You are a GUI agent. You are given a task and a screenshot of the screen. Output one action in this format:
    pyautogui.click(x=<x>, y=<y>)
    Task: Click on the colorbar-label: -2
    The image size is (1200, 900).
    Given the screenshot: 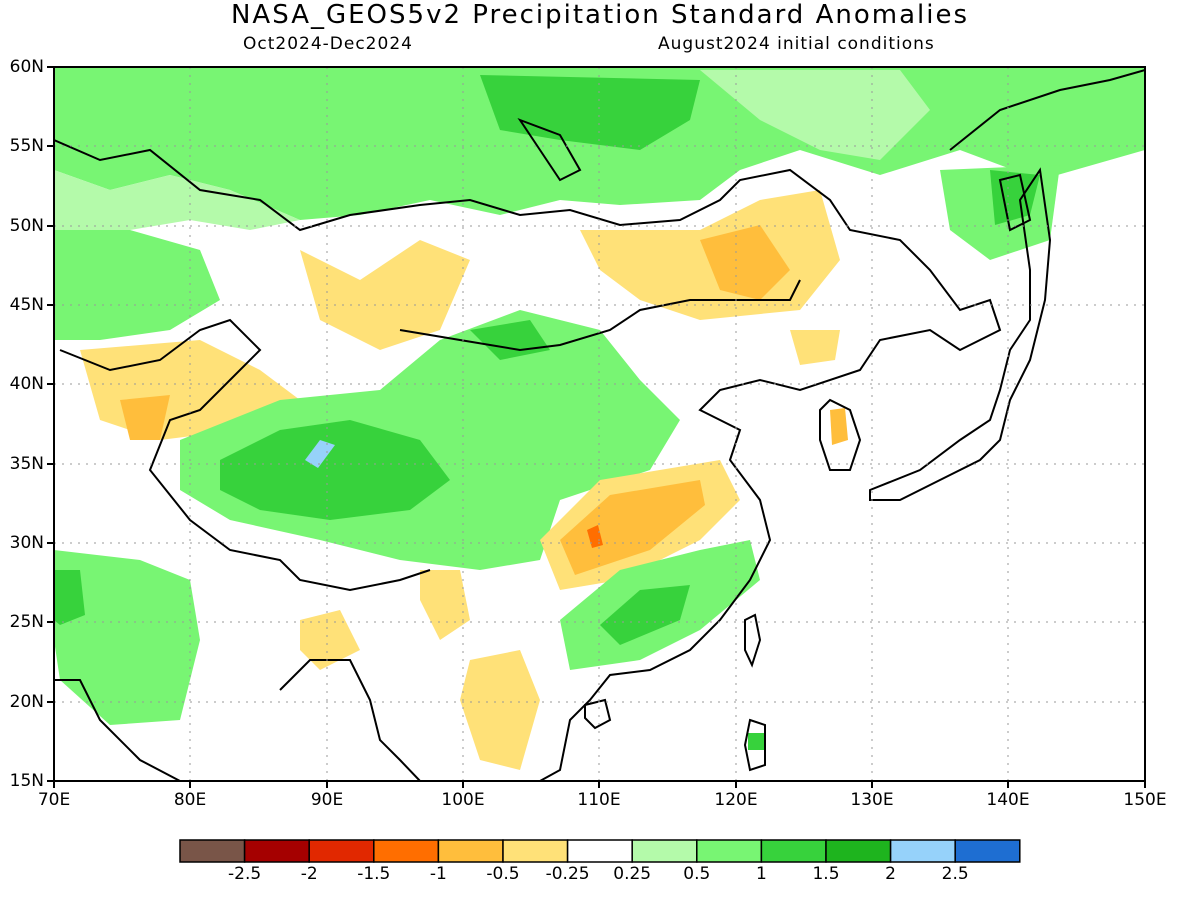 What is the action you would take?
    pyautogui.click(x=309, y=874)
    